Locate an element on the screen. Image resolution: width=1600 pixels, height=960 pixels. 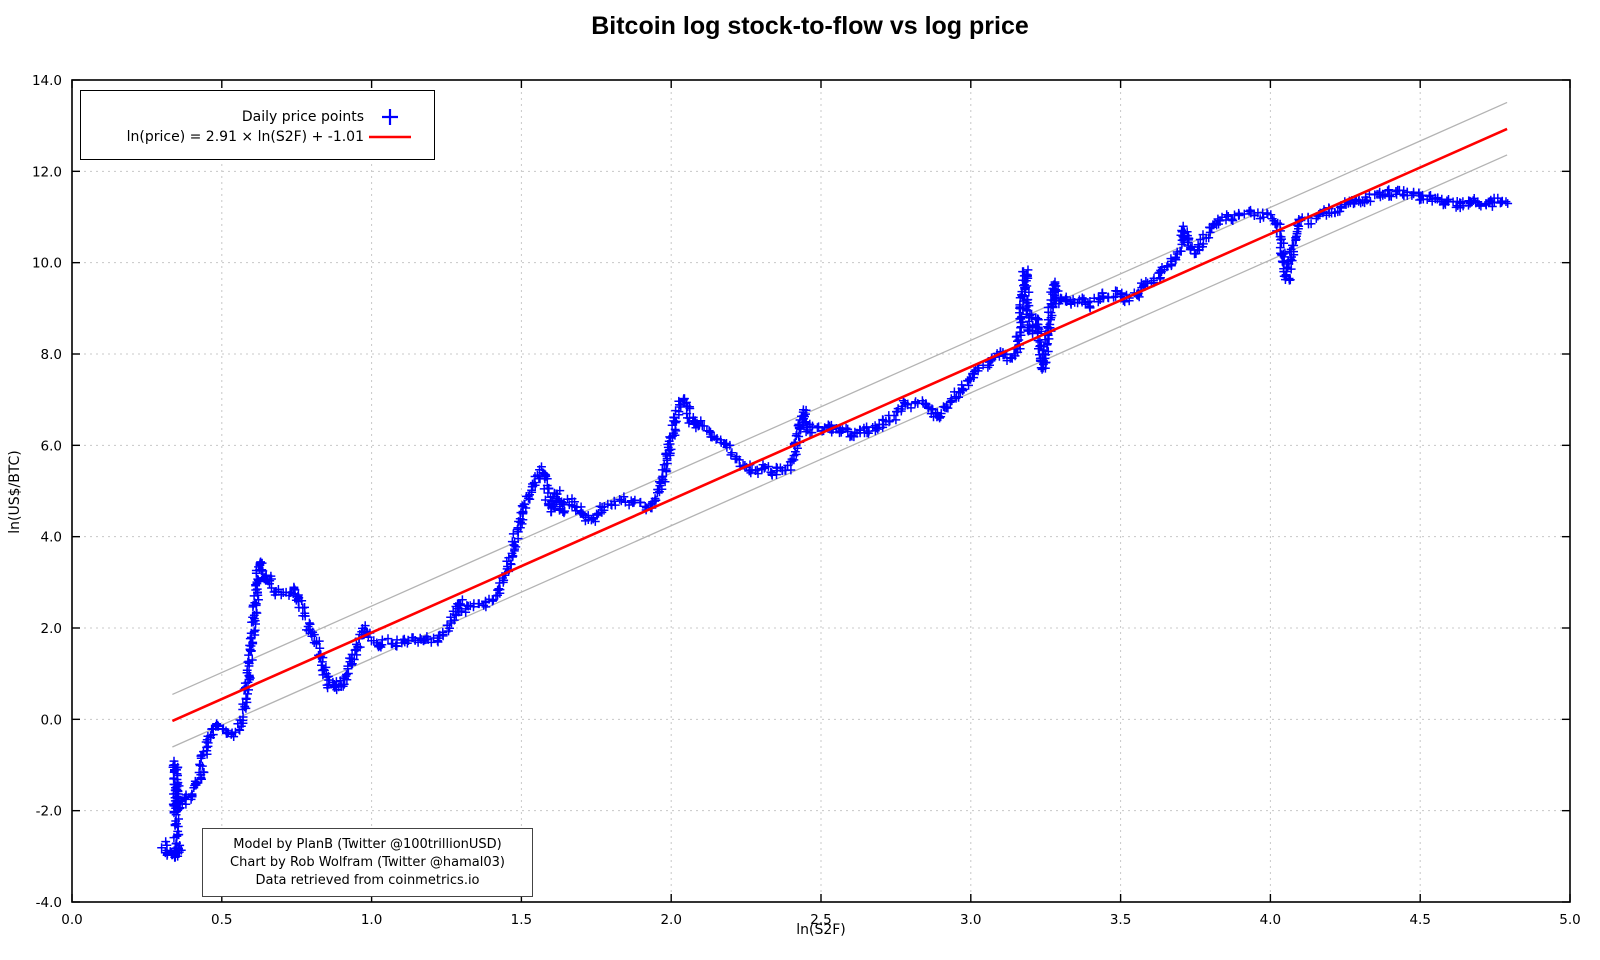
svg-text: -4.0 is located at coordinates (49, 903).